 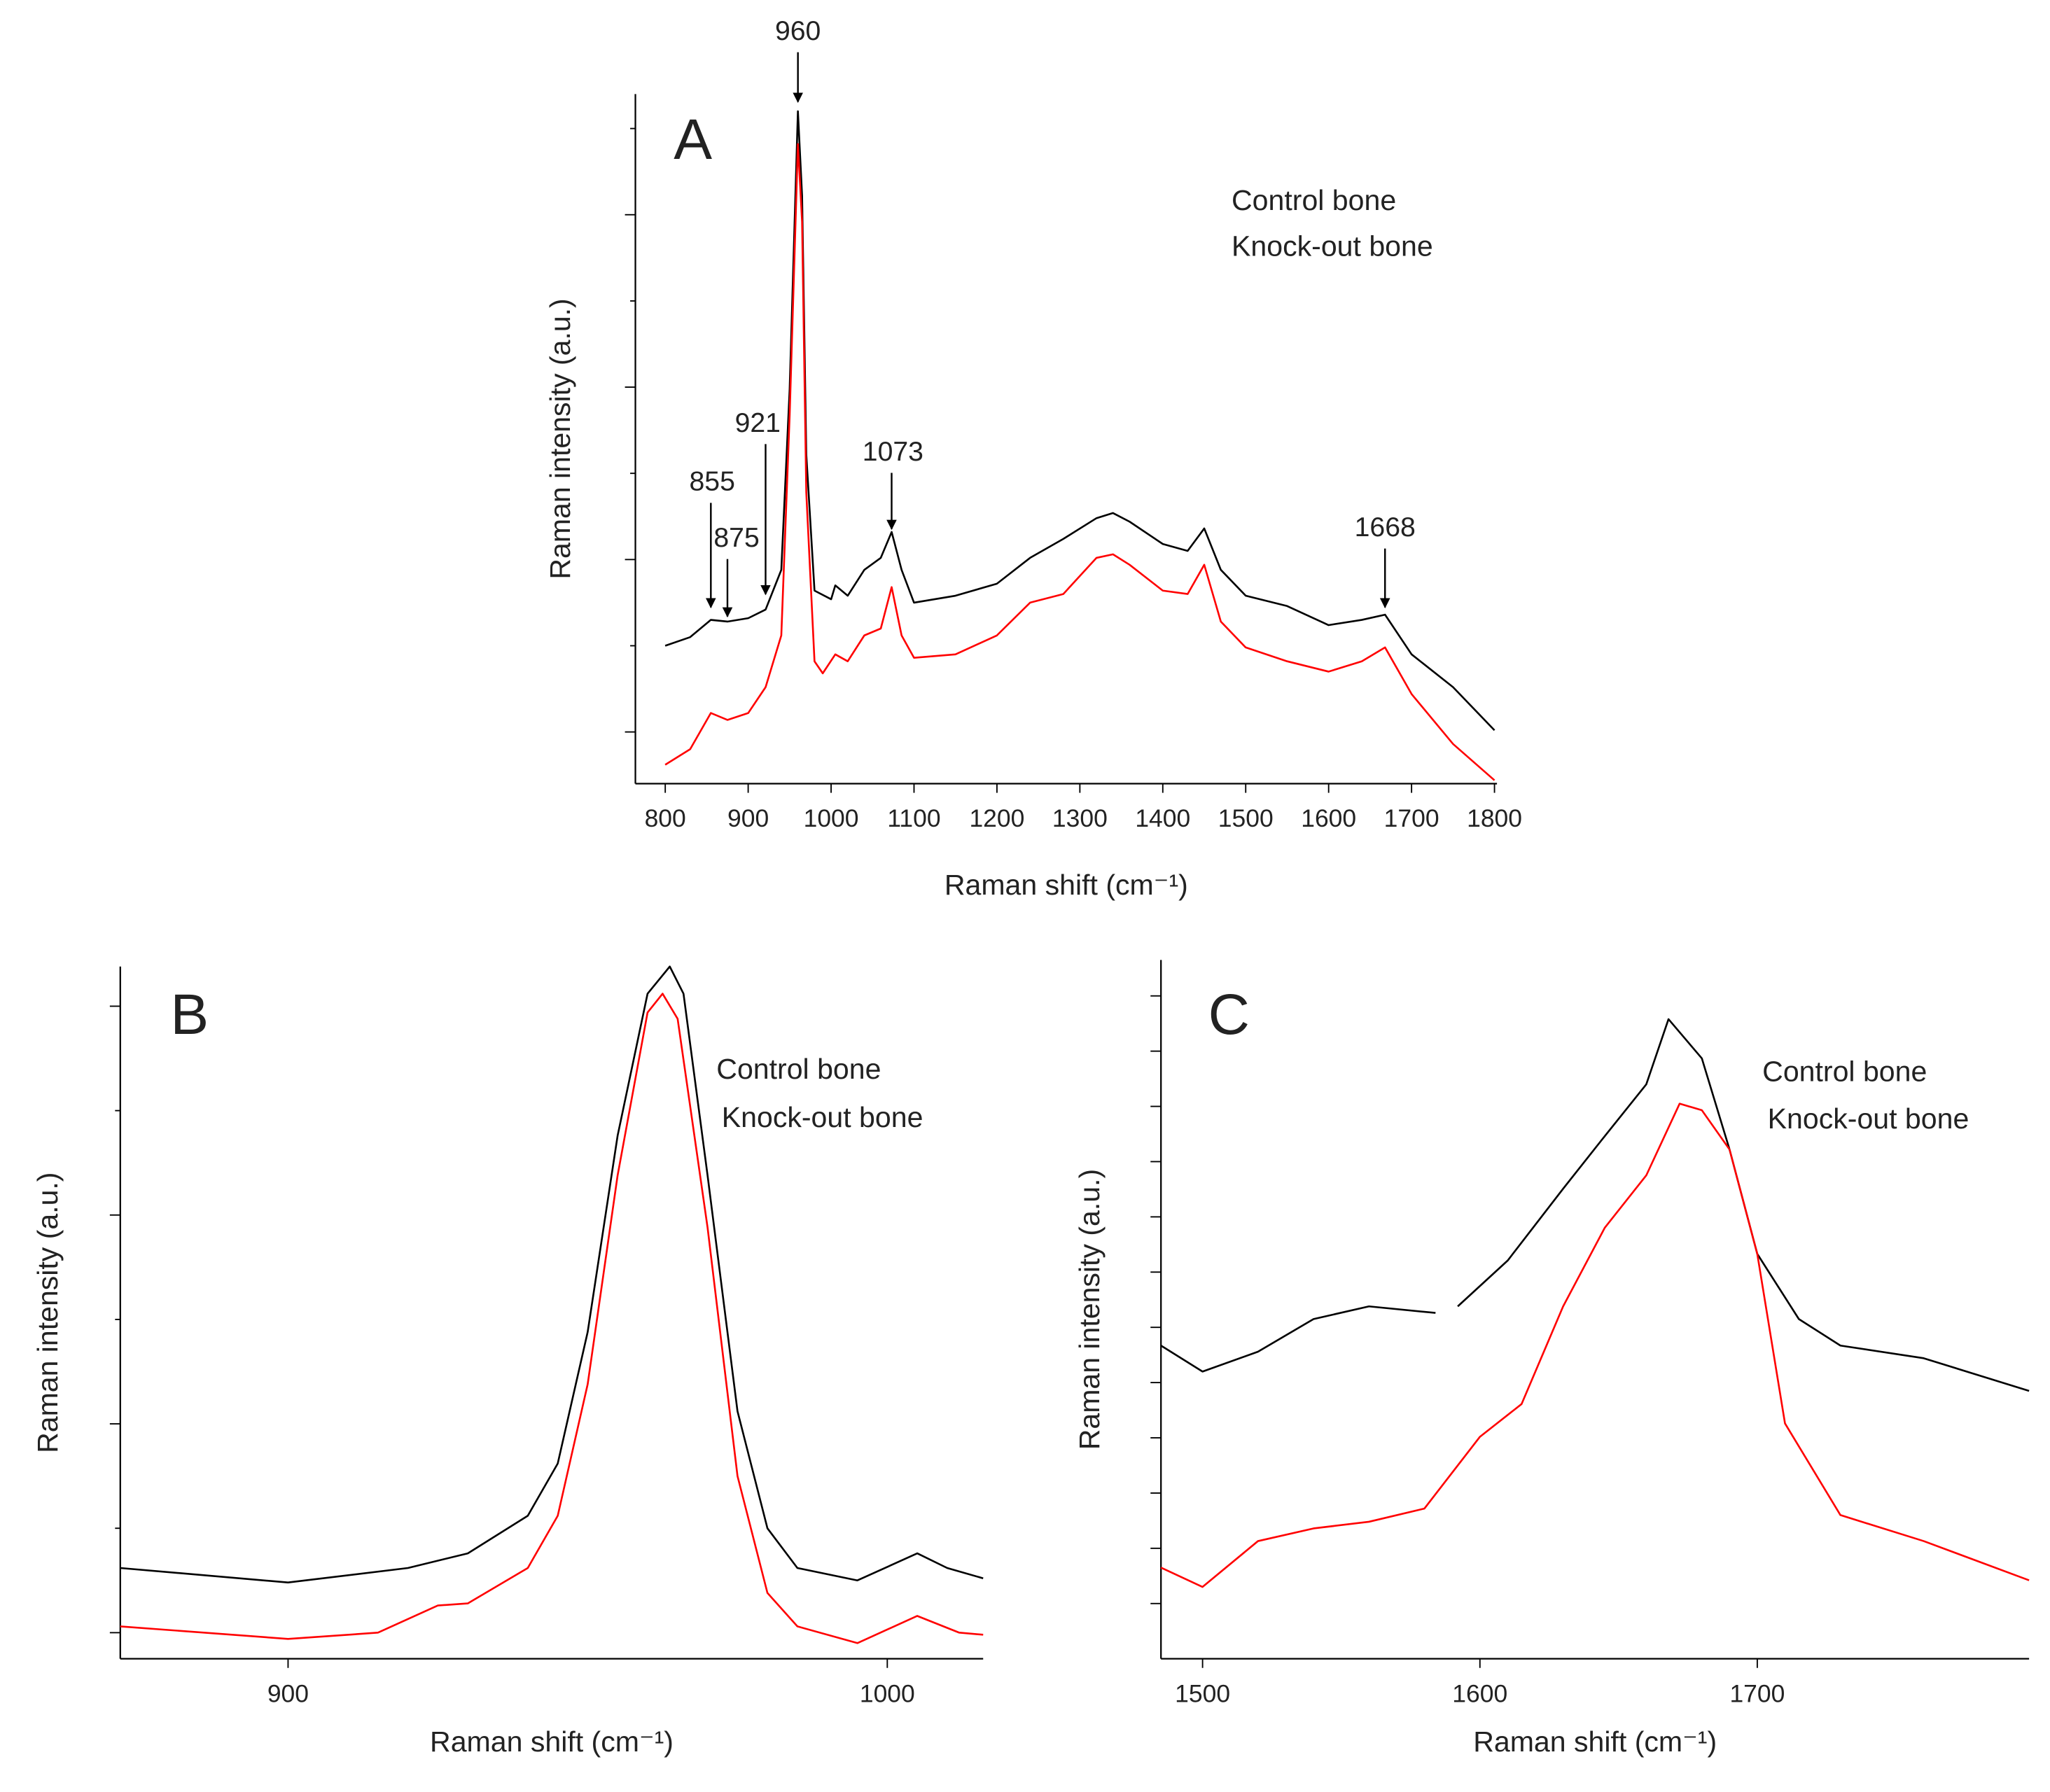 What do you see at coordinates (798, 31) in the screenshot?
I see `peak-label: 960` at bounding box center [798, 31].